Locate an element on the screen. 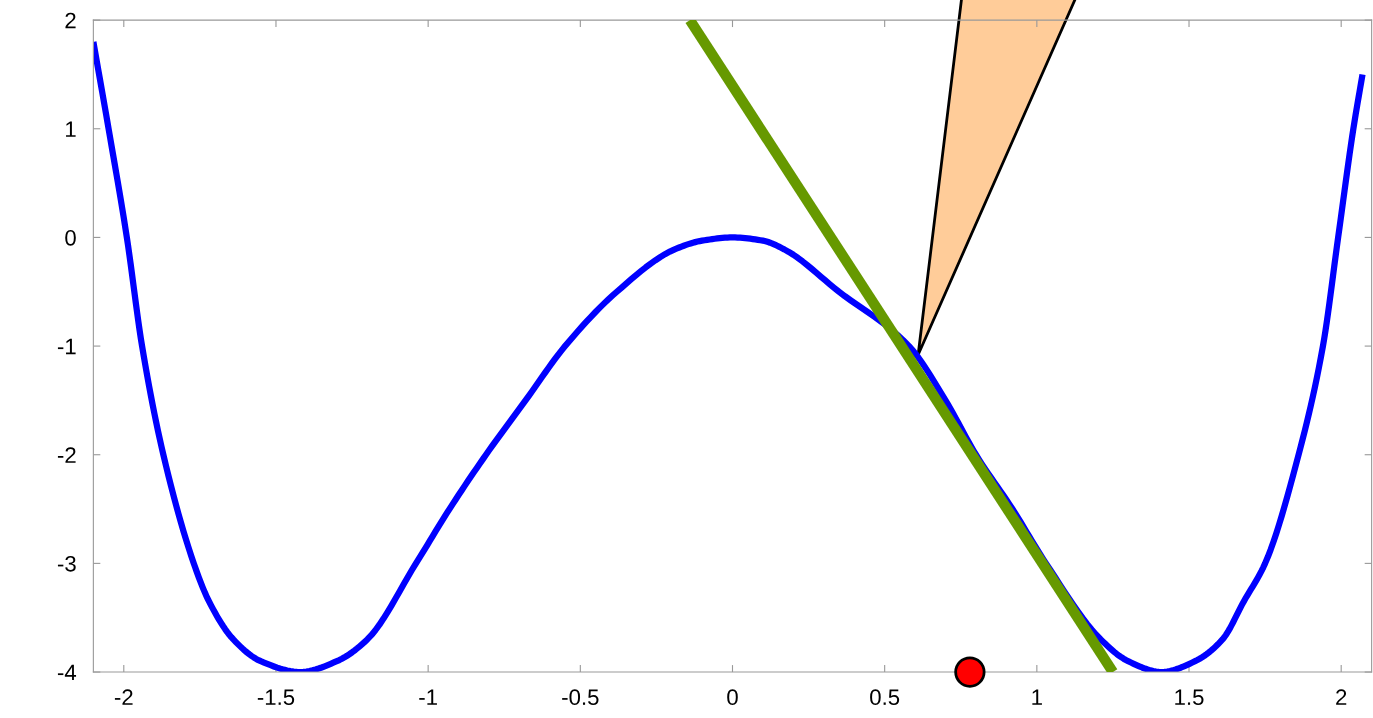 The width and height of the screenshot is (1373, 718). x-tick-label: -0.5 is located at coordinates (580, 697).